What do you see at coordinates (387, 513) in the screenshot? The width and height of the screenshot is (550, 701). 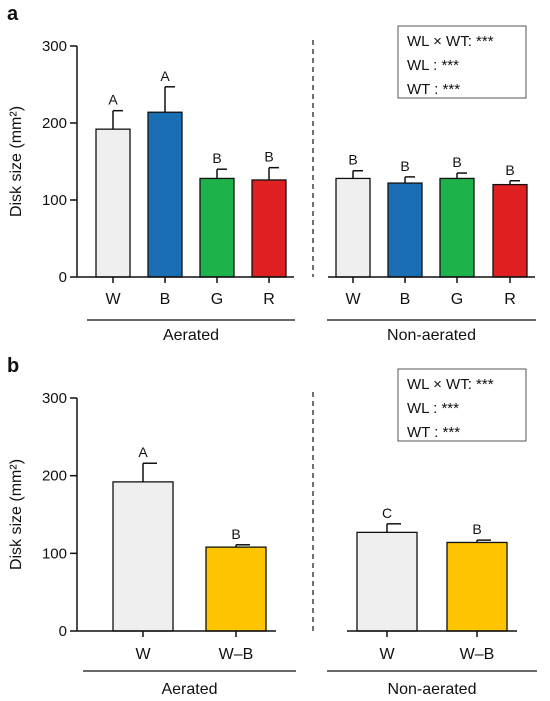 I see `significance-letter: C` at bounding box center [387, 513].